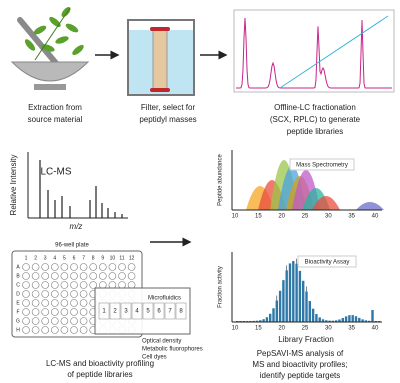  I want to click on step-caption: source material, so click(55, 119).